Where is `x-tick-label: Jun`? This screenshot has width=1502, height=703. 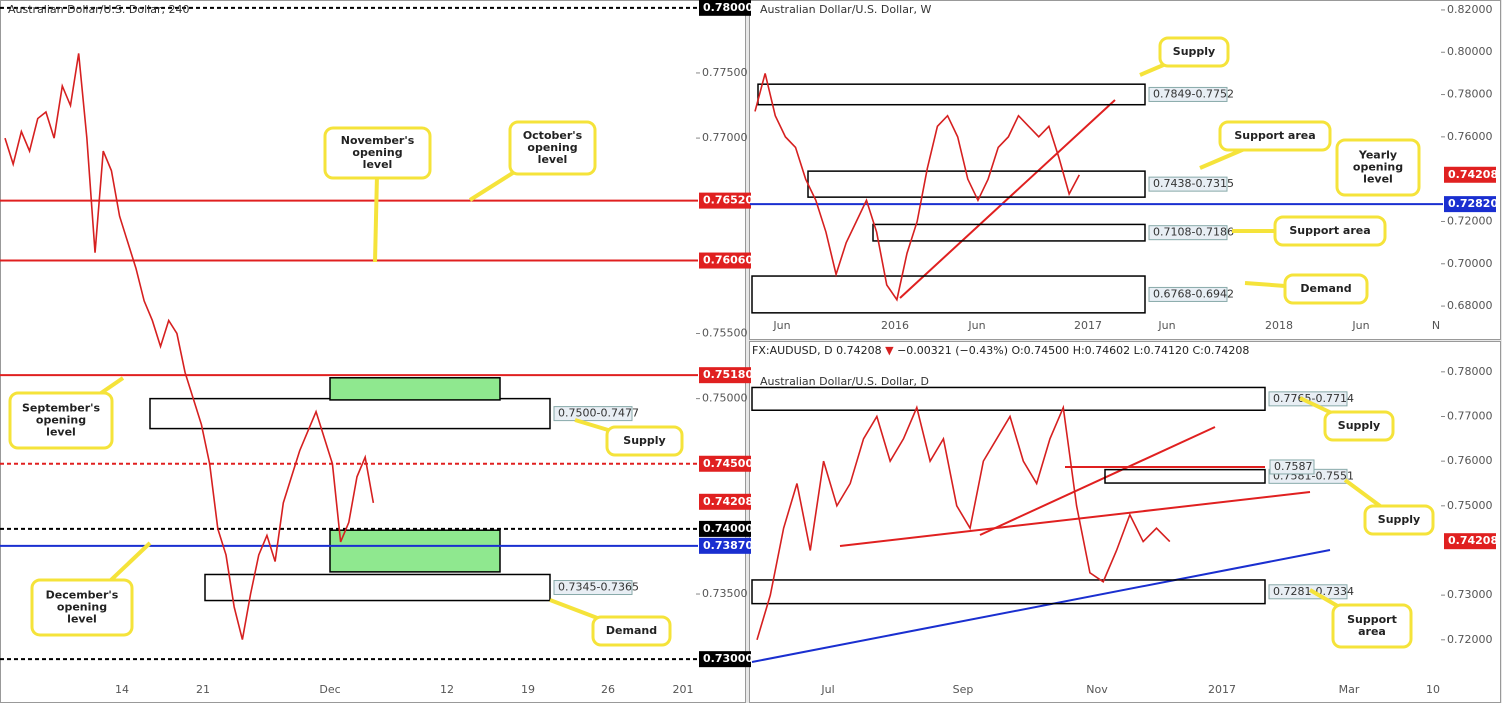
x-tick-label: Jun is located at coordinates (976, 325).